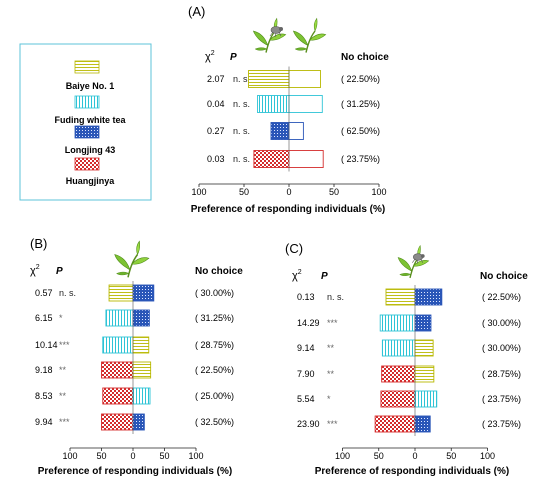 Image resolution: width=550 pixels, height=480 pixels. I want to click on no-choice-header: No choice, so click(365, 57).